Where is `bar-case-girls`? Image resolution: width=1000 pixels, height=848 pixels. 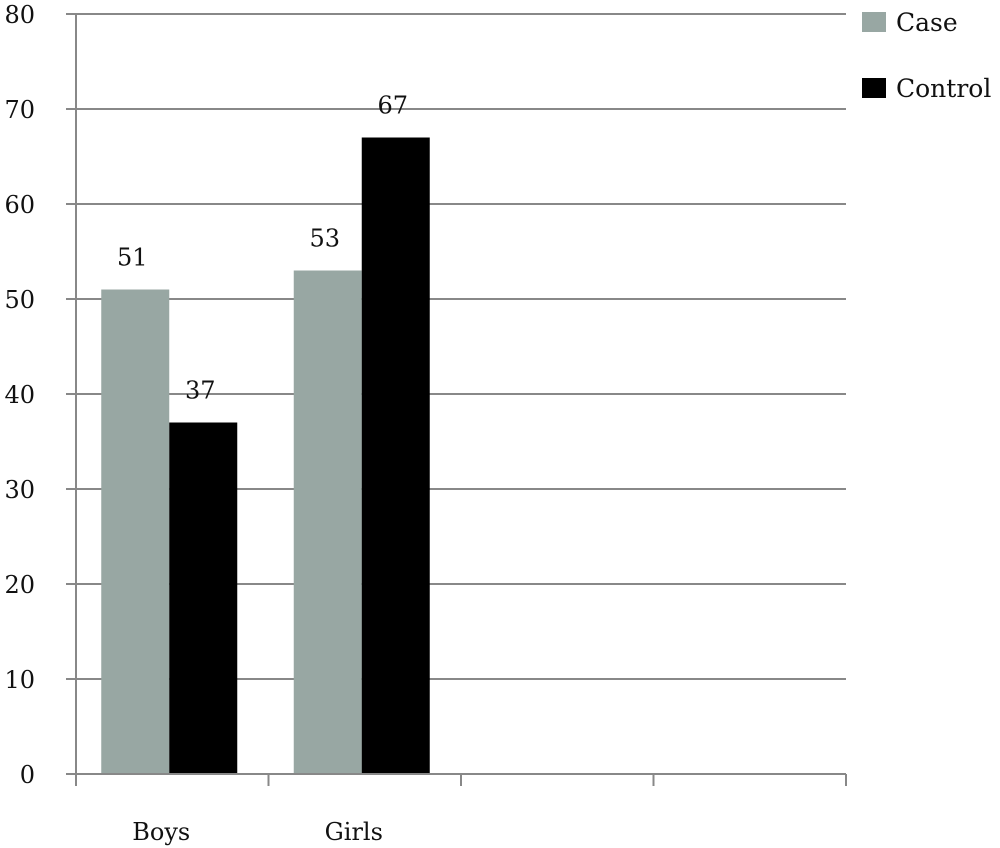 bar-case-girls is located at coordinates (327, 522).